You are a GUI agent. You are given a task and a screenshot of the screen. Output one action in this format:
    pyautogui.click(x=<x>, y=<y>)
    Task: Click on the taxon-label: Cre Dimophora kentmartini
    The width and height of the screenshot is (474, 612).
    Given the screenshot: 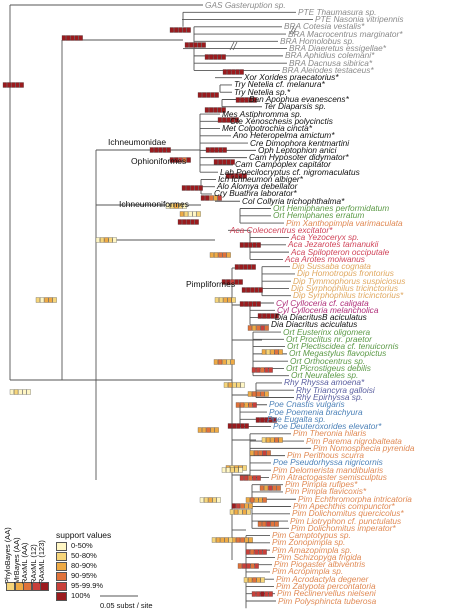 What is the action you would take?
    pyautogui.click(x=300, y=142)
    